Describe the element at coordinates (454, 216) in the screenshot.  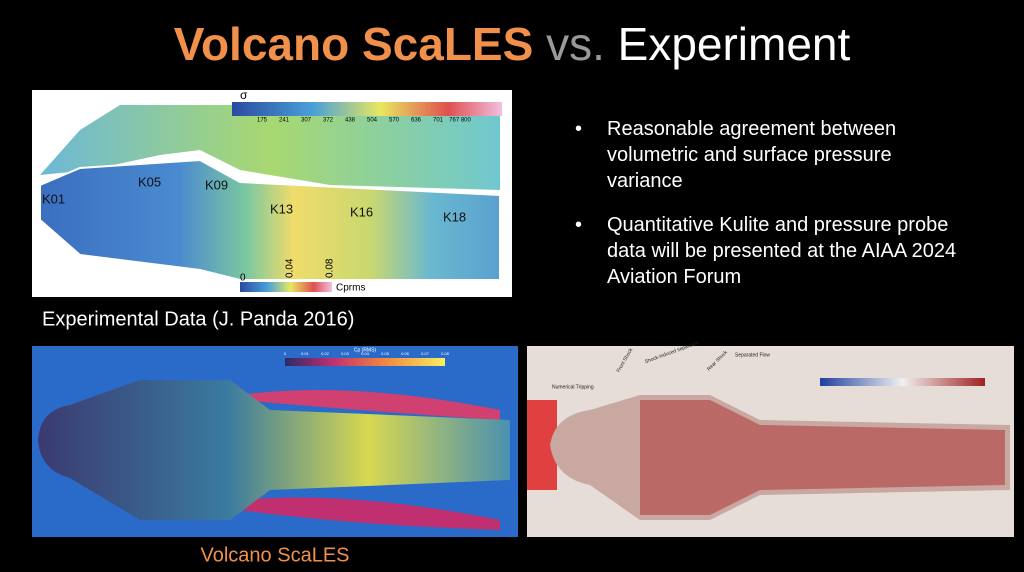
I see `sensor-label: K18` at that location.